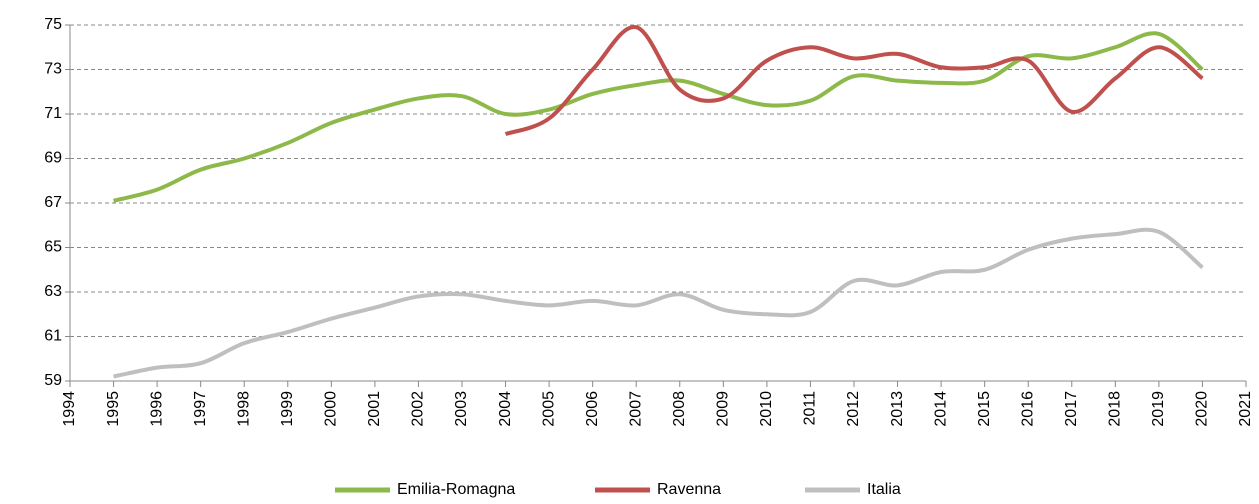  I want to click on x-tick-label: 2015, so click(984, 409).